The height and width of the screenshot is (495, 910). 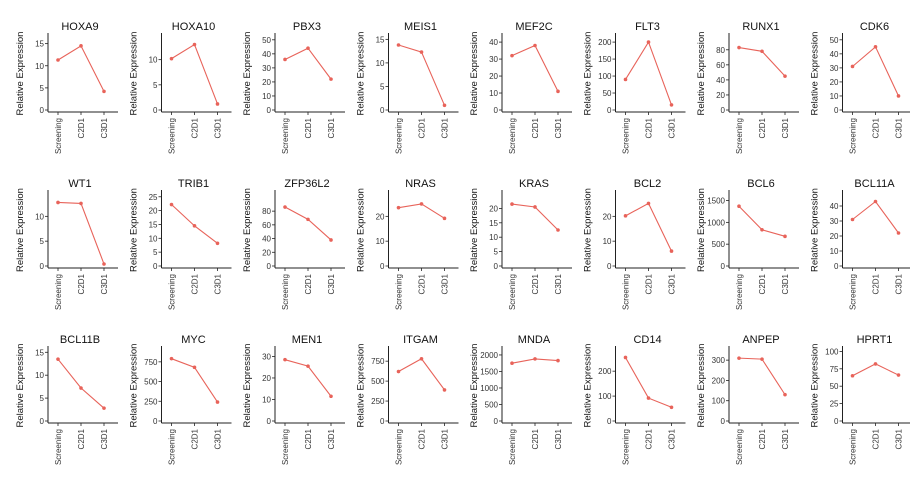 I want to click on panel-title: WT1, so click(x=79, y=184).